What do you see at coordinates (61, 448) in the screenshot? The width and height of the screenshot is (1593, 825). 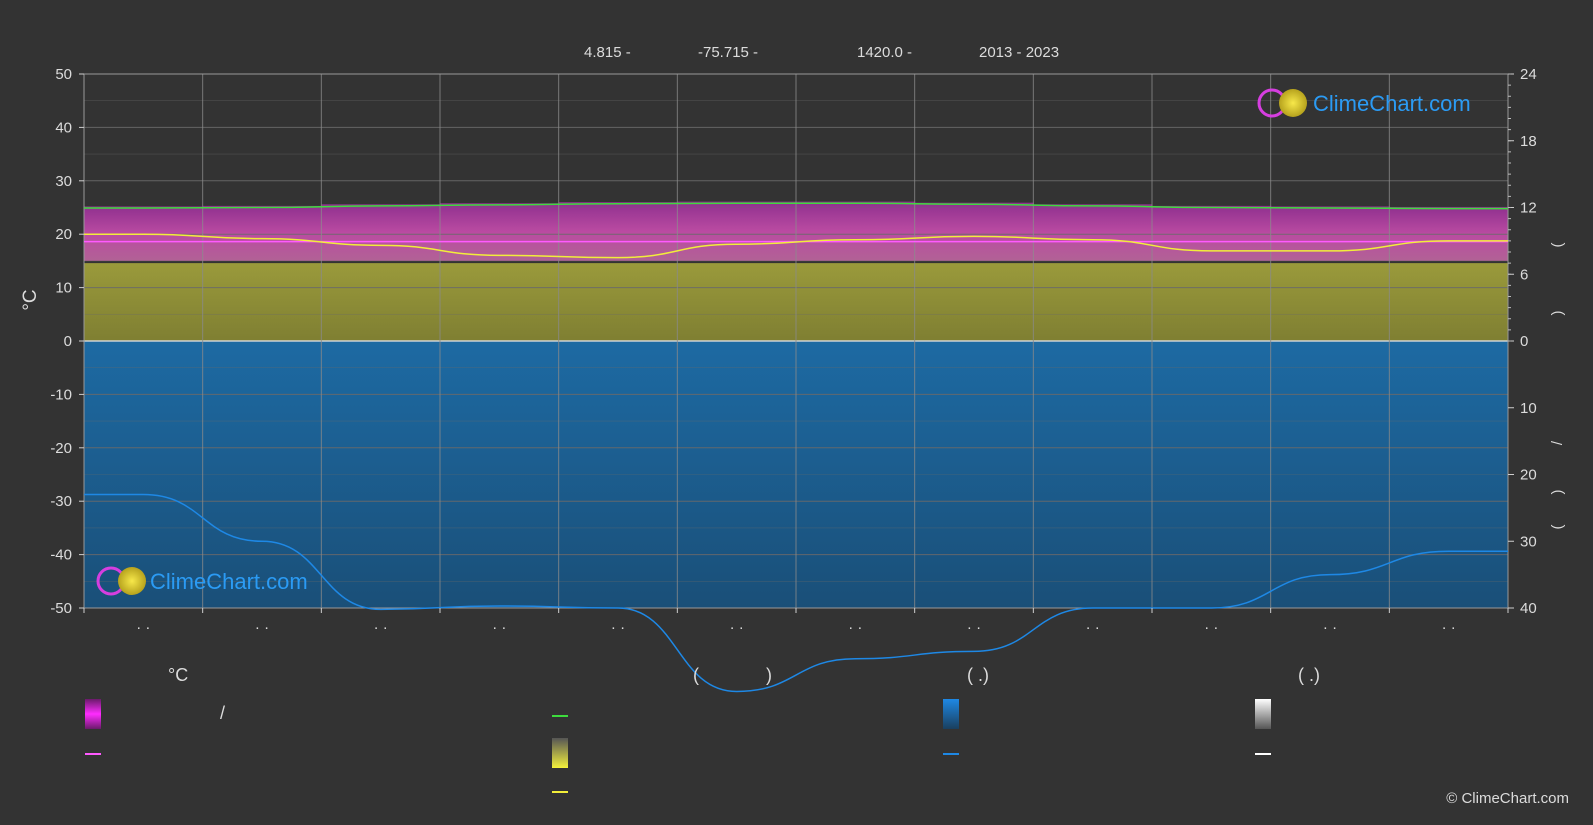 I see `left-tick-label: -20` at bounding box center [61, 448].